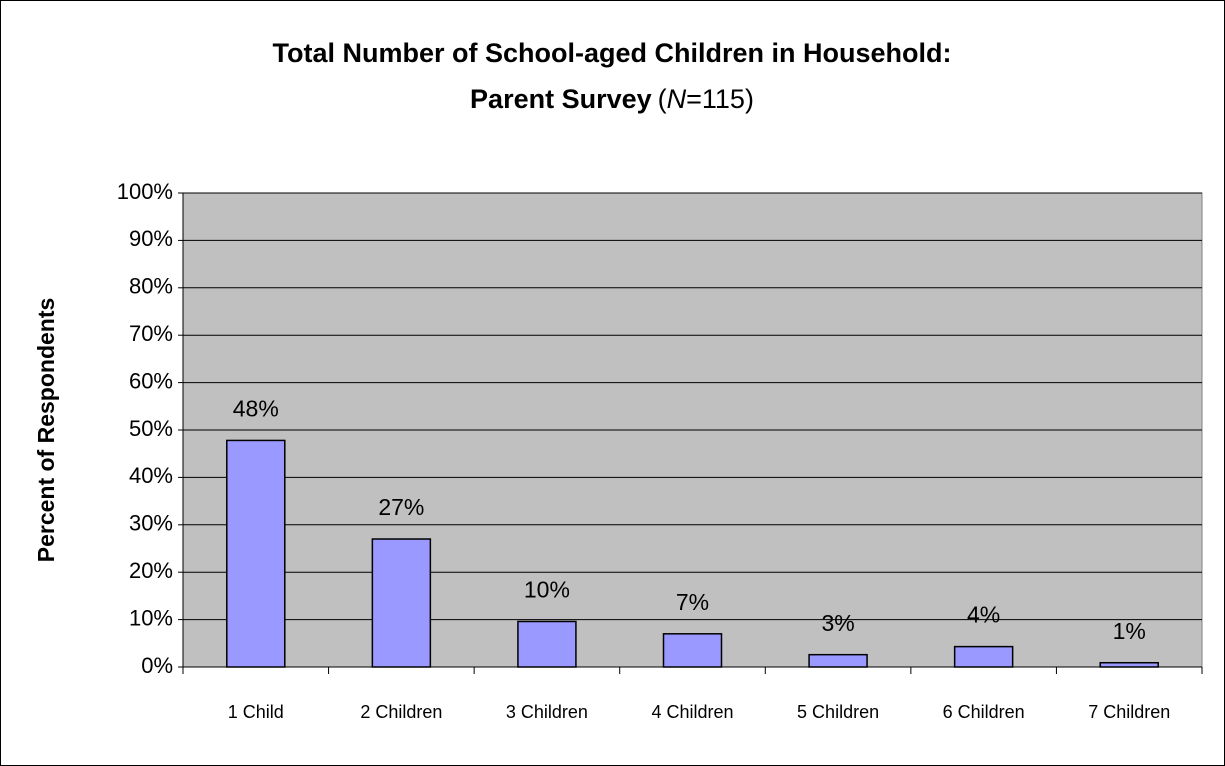 The image size is (1225, 766). I want to click on y-tick-label: 70%, so click(151, 333).